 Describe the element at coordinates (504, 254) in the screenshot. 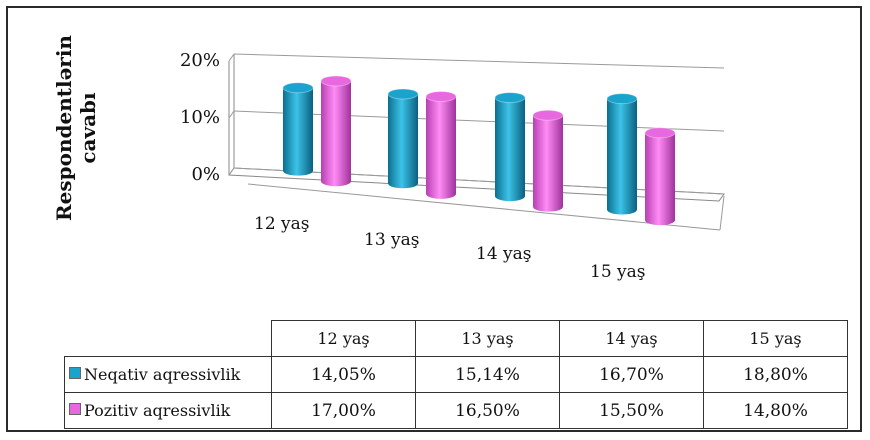

I see `x-tick-label: 14 yaş` at that location.